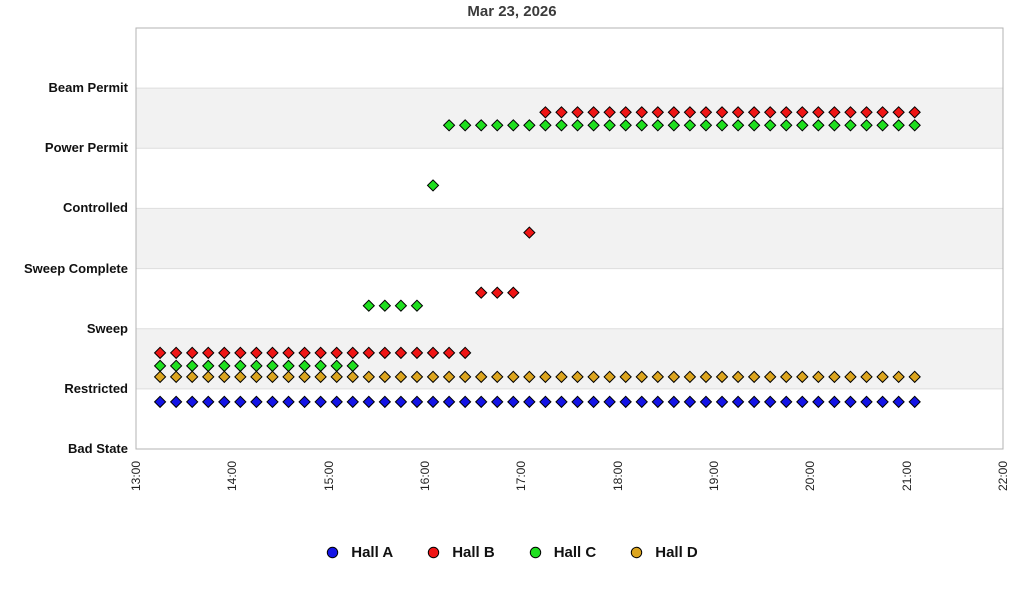 The image size is (1024, 600). What do you see at coordinates (96, 388) in the screenshot?
I see `y-axis-label-restricted: Restricted` at bounding box center [96, 388].